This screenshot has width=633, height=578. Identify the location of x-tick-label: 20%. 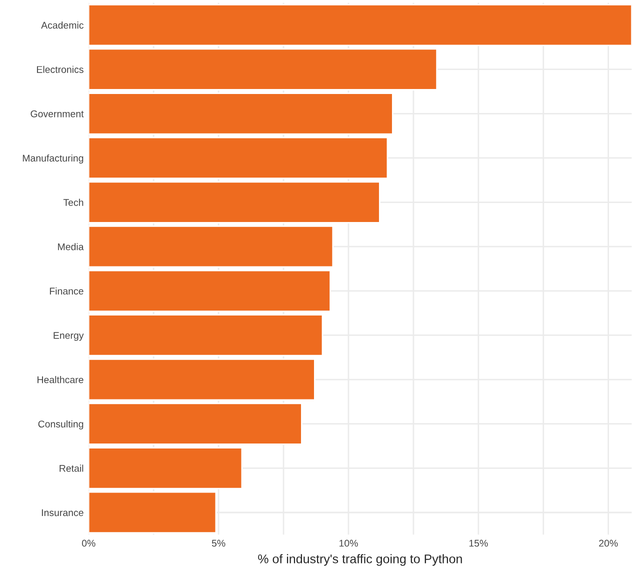
(608, 543).